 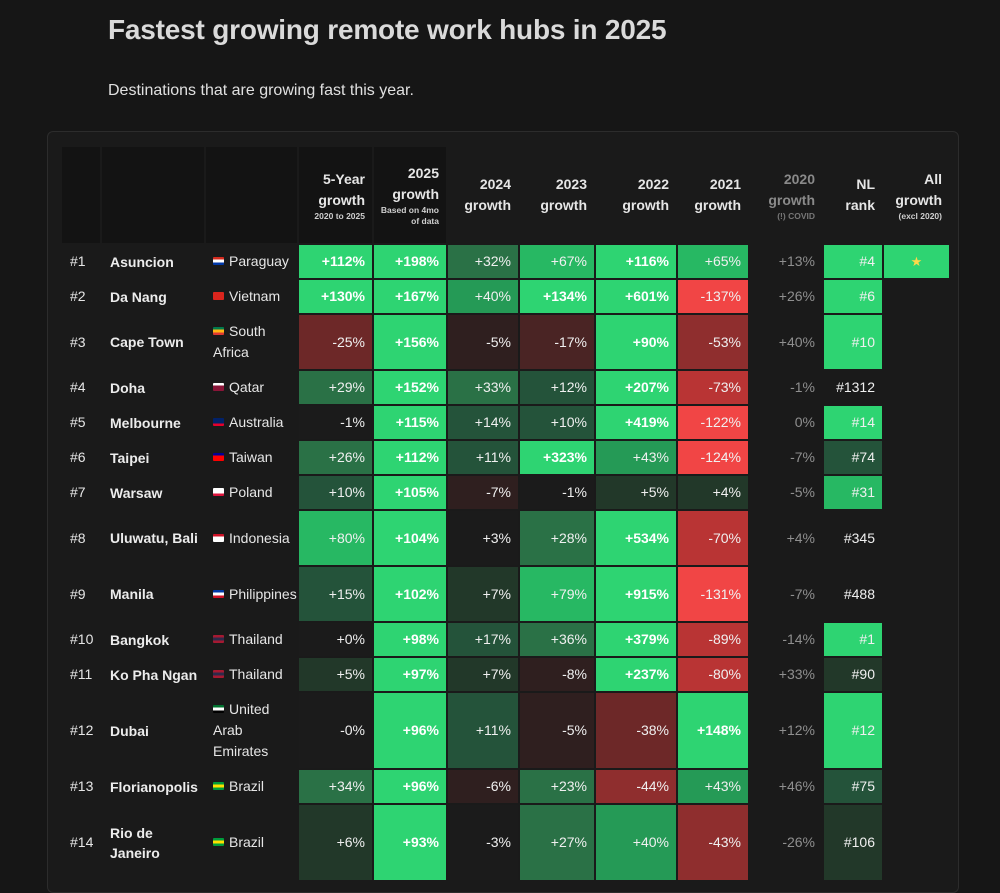 What do you see at coordinates (853, 639) in the screenshot?
I see `cell-nl-rank: #1` at bounding box center [853, 639].